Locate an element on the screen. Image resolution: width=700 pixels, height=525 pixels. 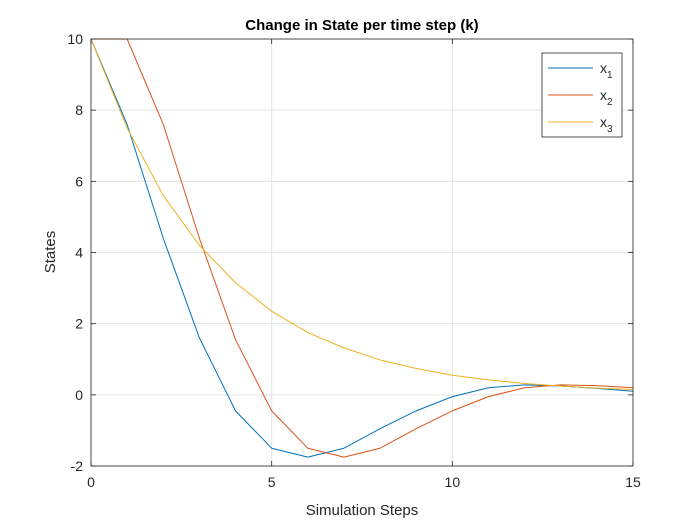
x-axis-label: Simulation Steps is located at coordinates (362, 510).